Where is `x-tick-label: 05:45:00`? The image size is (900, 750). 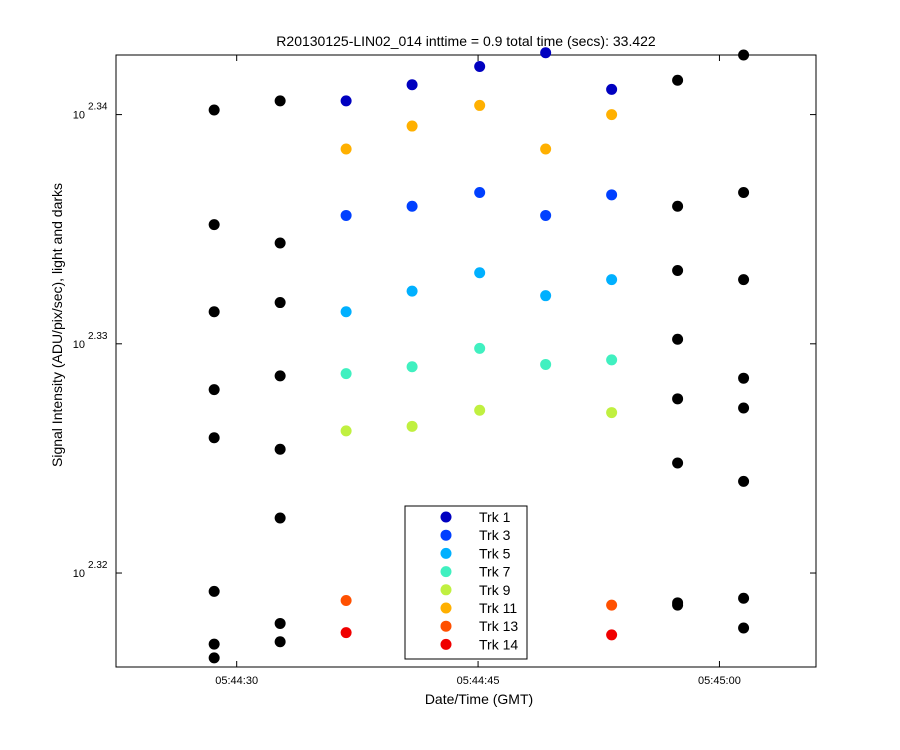 x-tick-label: 05:45:00 is located at coordinates (719, 681).